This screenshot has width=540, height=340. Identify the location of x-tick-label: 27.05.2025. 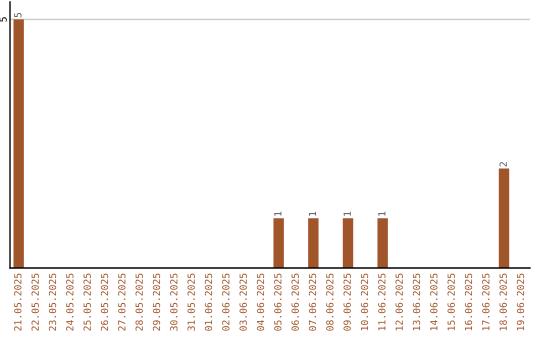
(122, 302).